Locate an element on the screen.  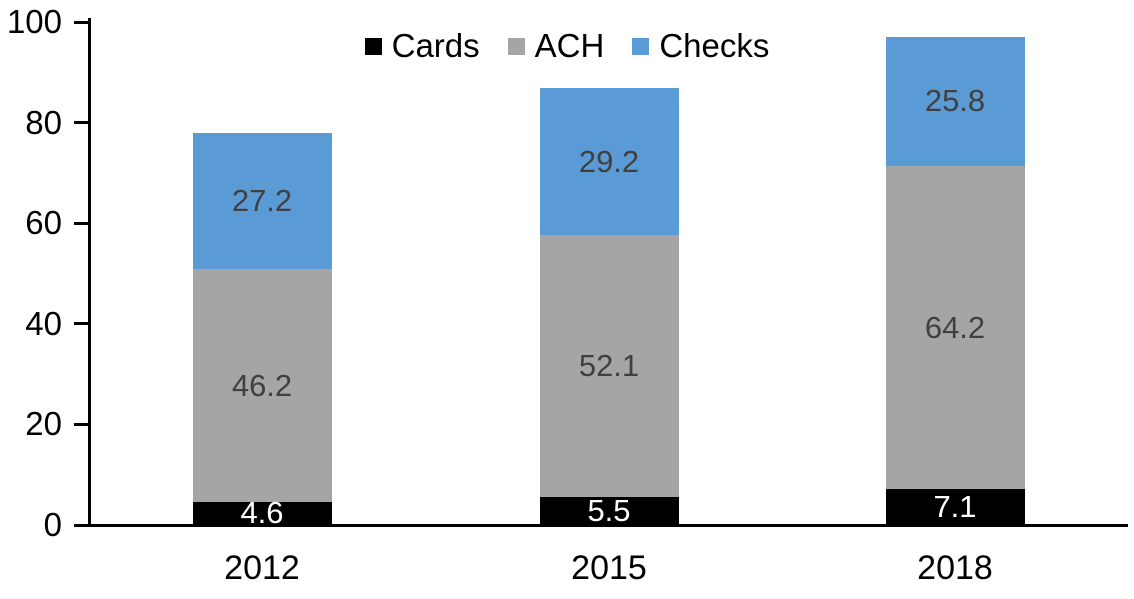
y-axis-tick-label: 80 is located at coordinates (43, 122).